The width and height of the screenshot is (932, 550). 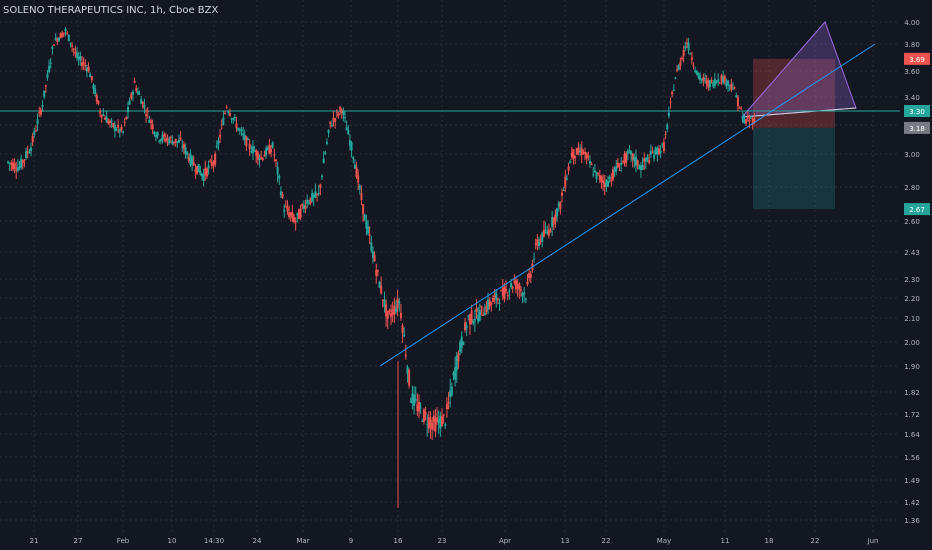 What do you see at coordinates (257, 541) in the screenshot?
I see `x-tick-label: 24` at bounding box center [257, 541].